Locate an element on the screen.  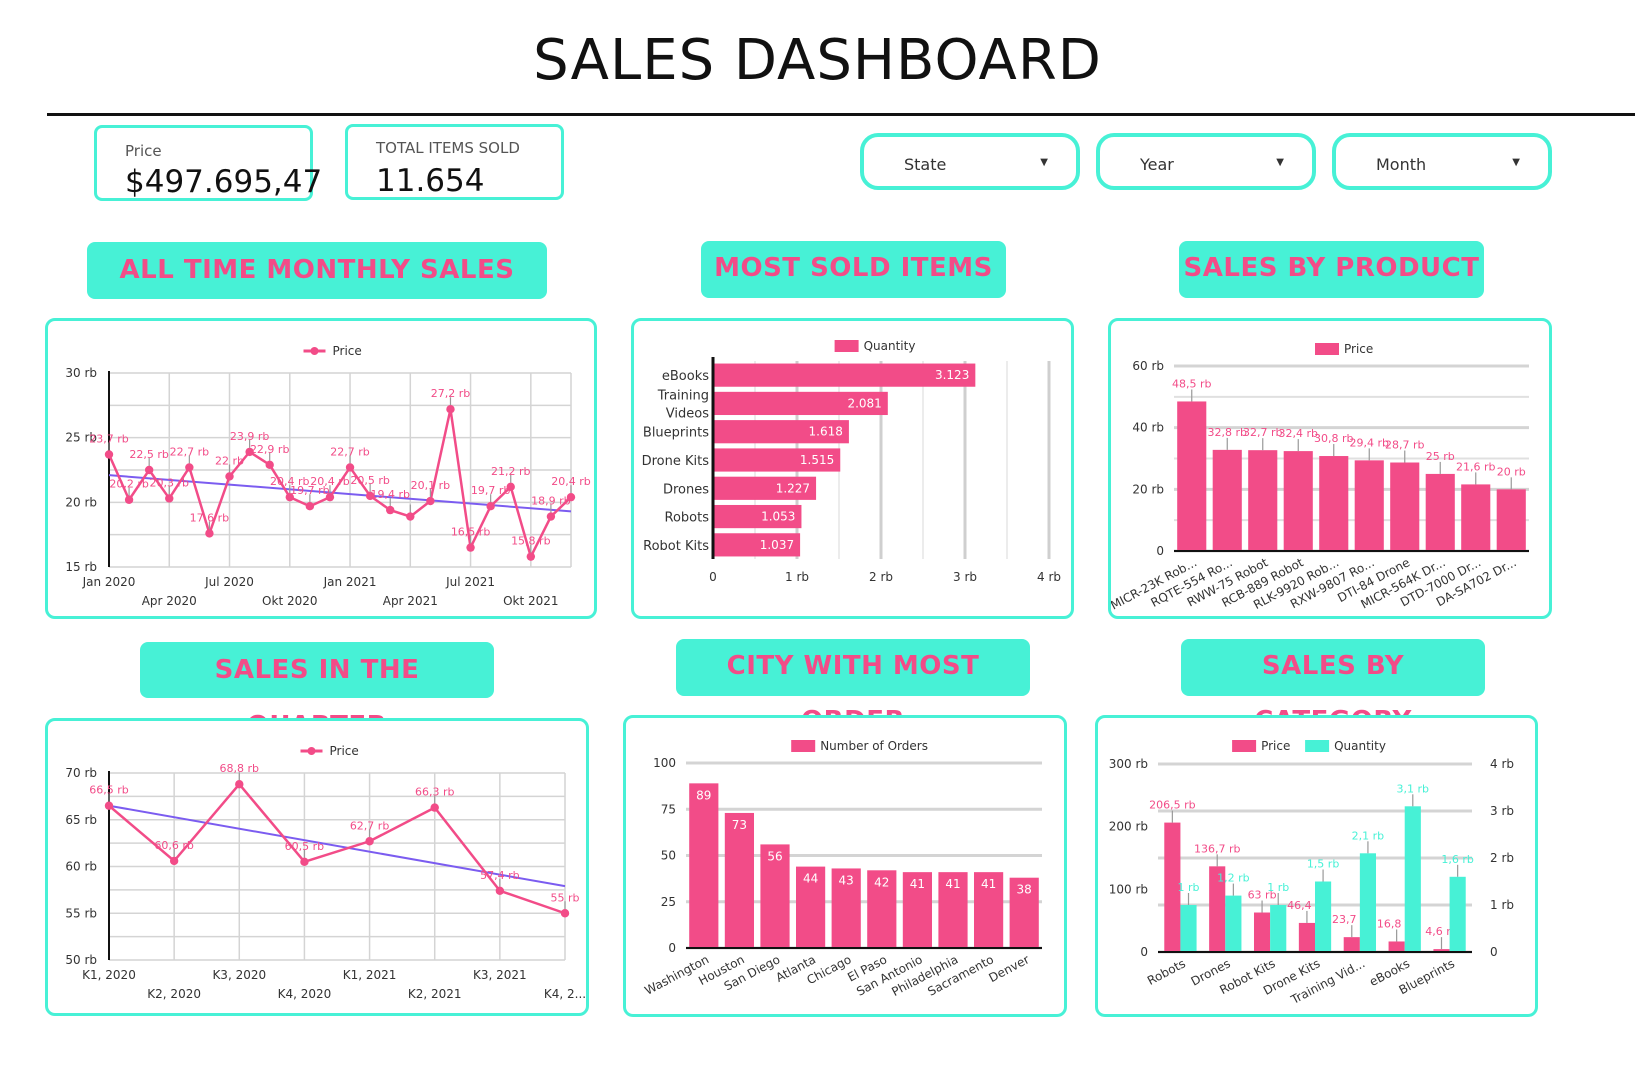
data-label: 22 rb is located at coordinates (229, 460).